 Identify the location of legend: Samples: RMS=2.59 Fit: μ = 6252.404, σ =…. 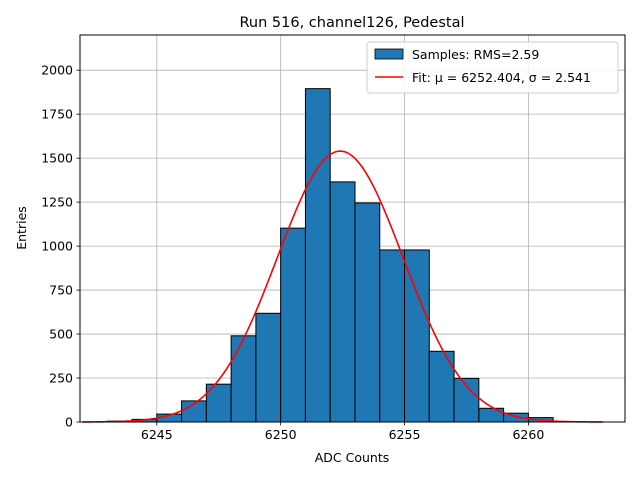
(492, 67).